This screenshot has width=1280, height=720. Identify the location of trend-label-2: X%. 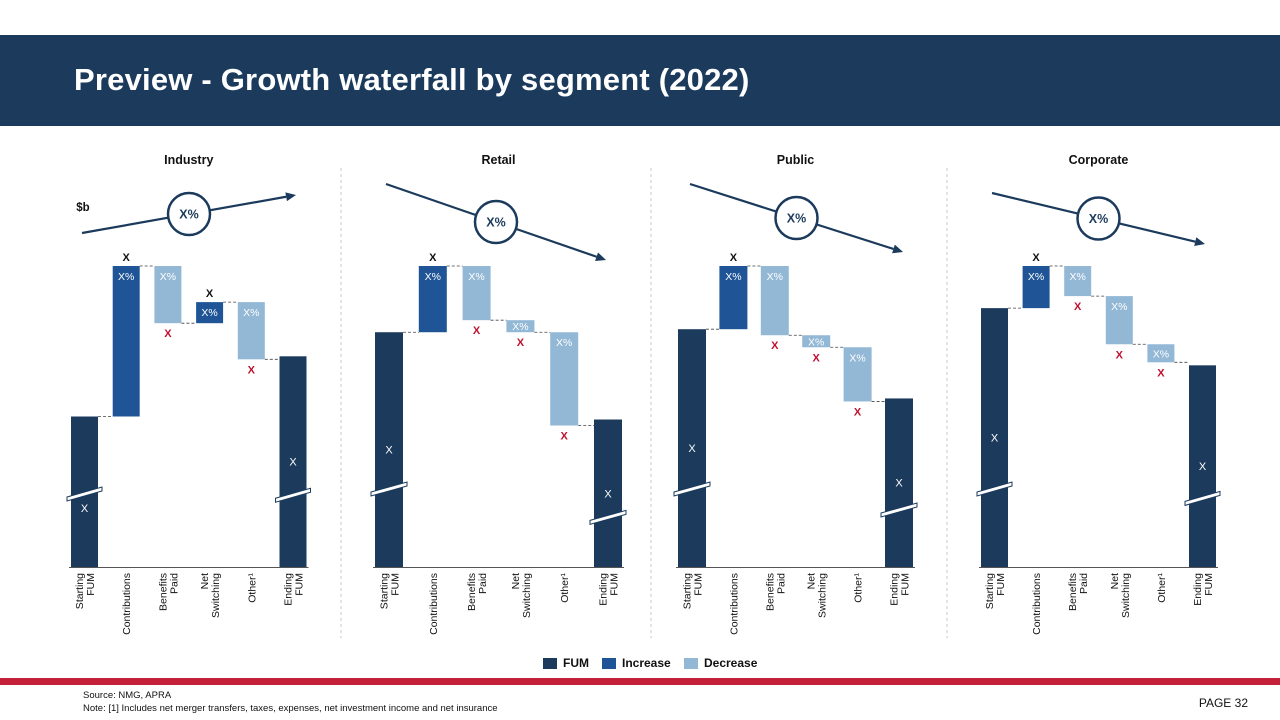
(495, 223).